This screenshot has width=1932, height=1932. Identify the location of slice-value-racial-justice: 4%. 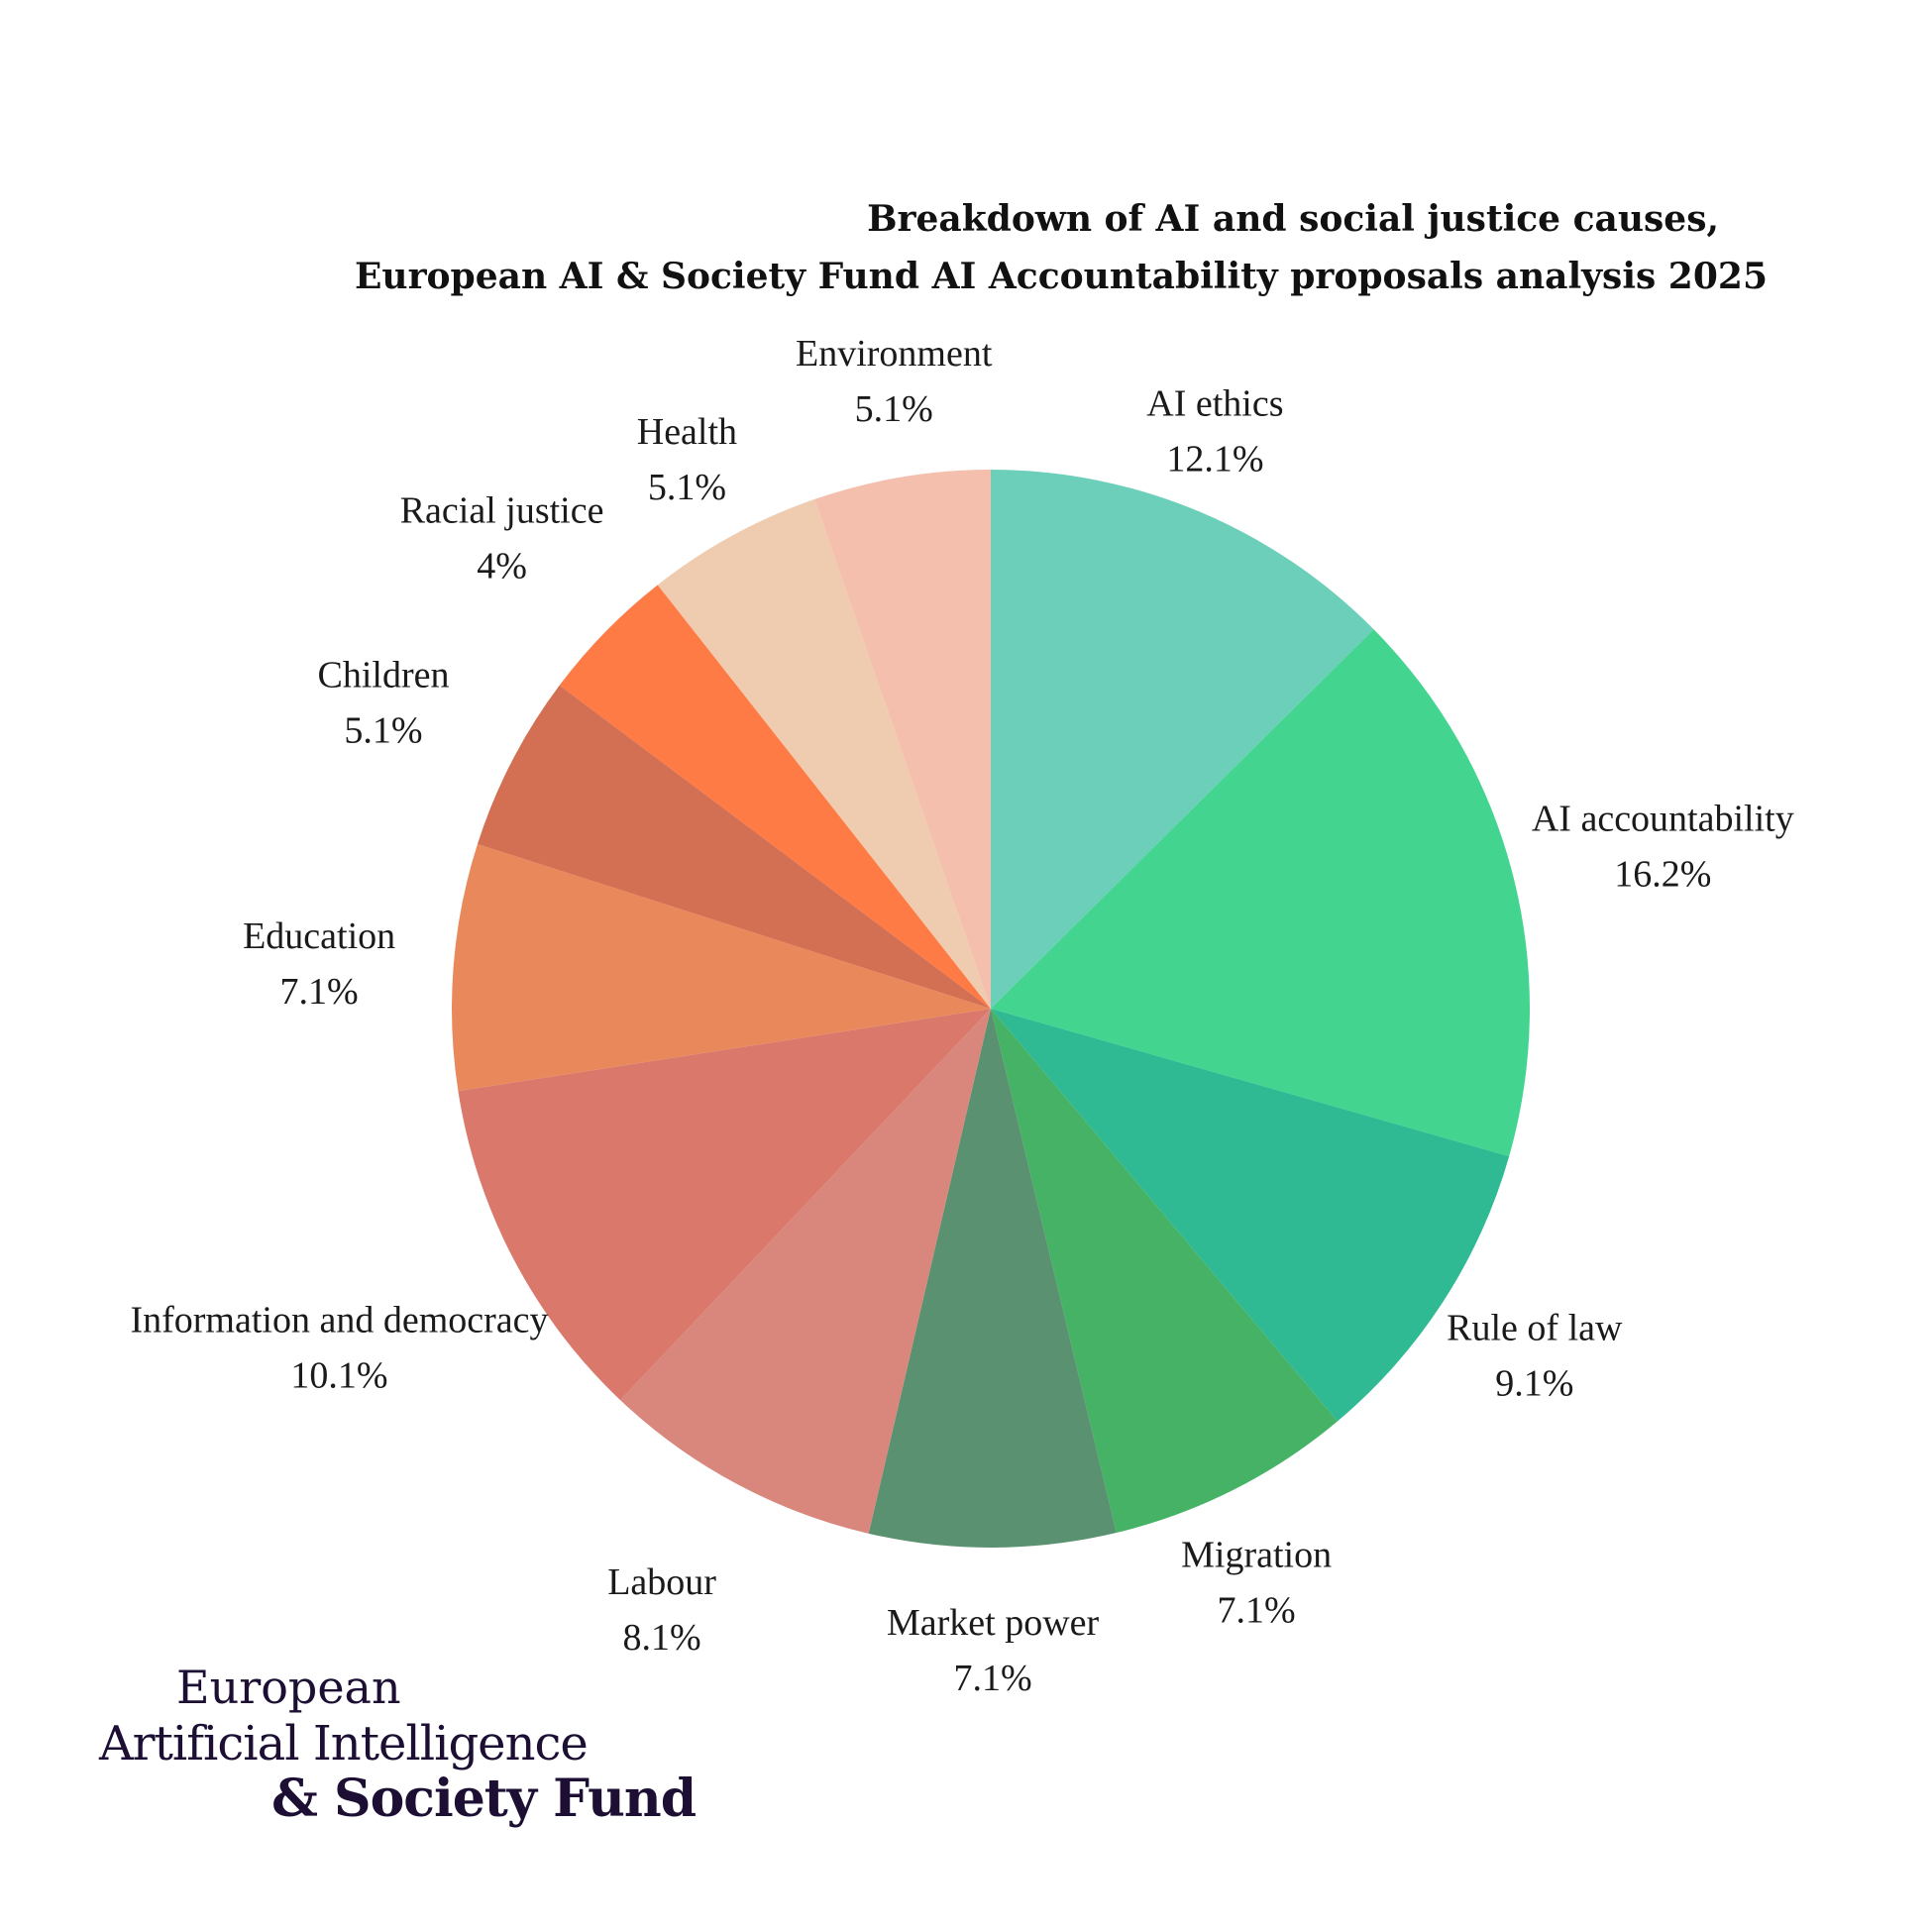
(502, 567).